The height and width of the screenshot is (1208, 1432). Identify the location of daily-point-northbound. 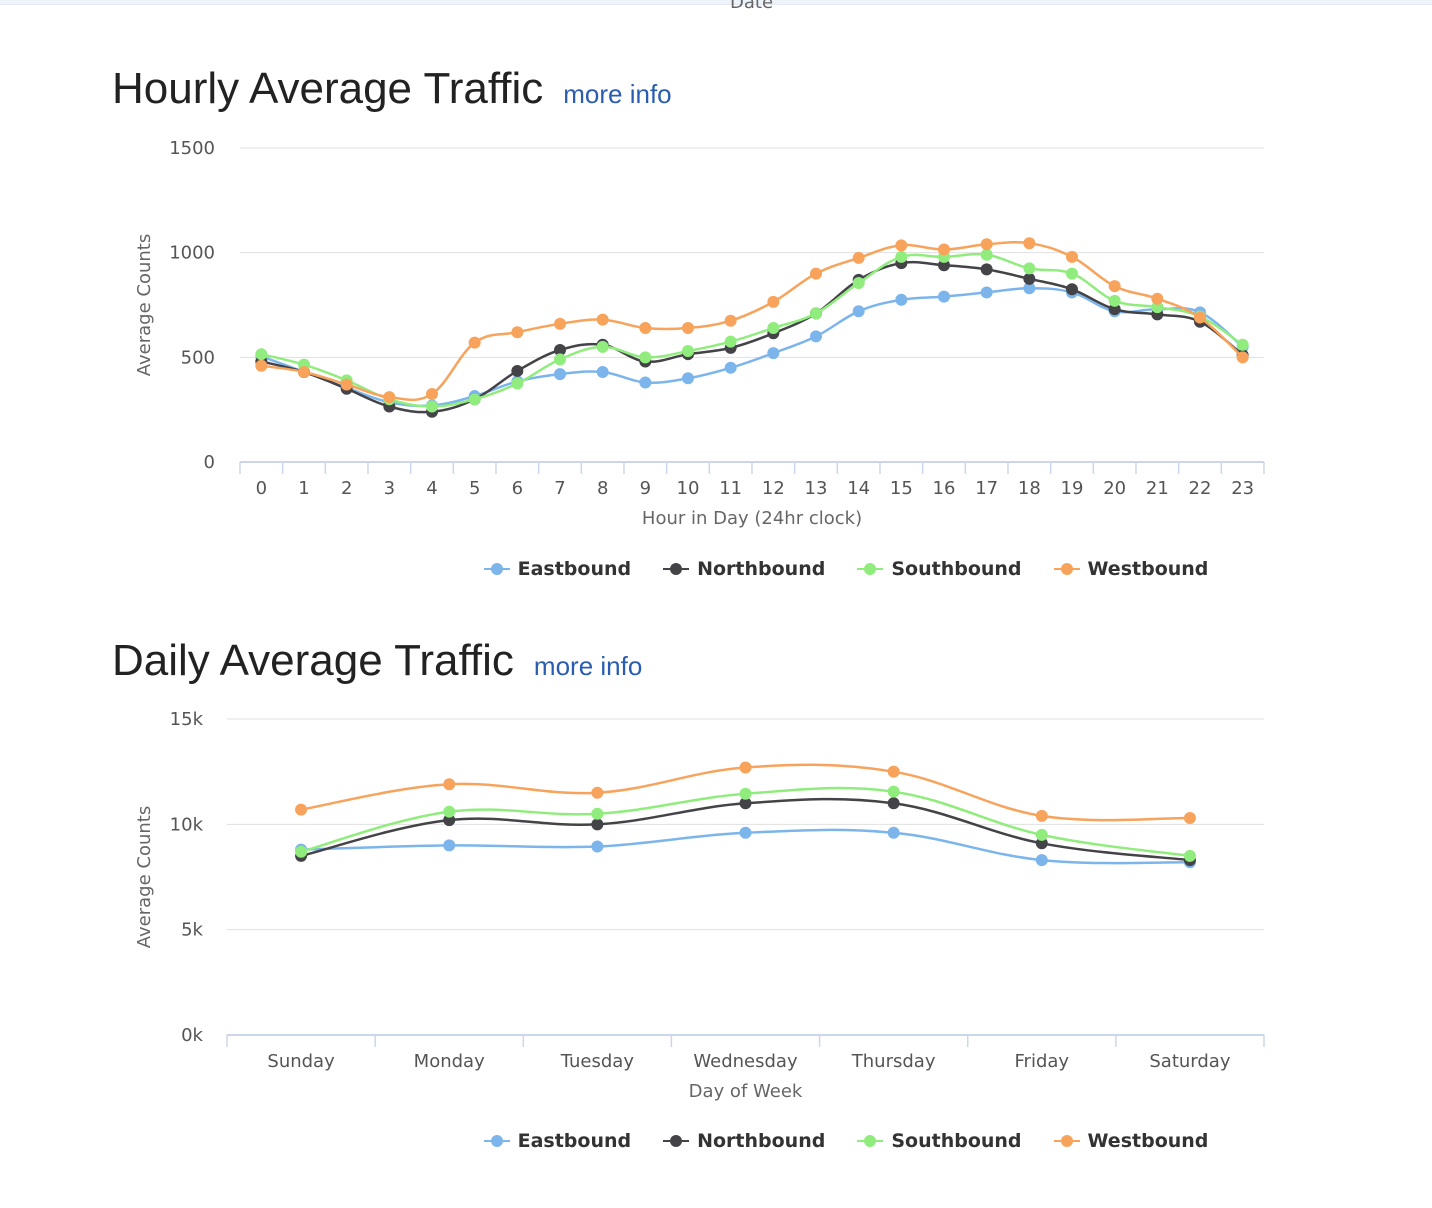
(745, 803).